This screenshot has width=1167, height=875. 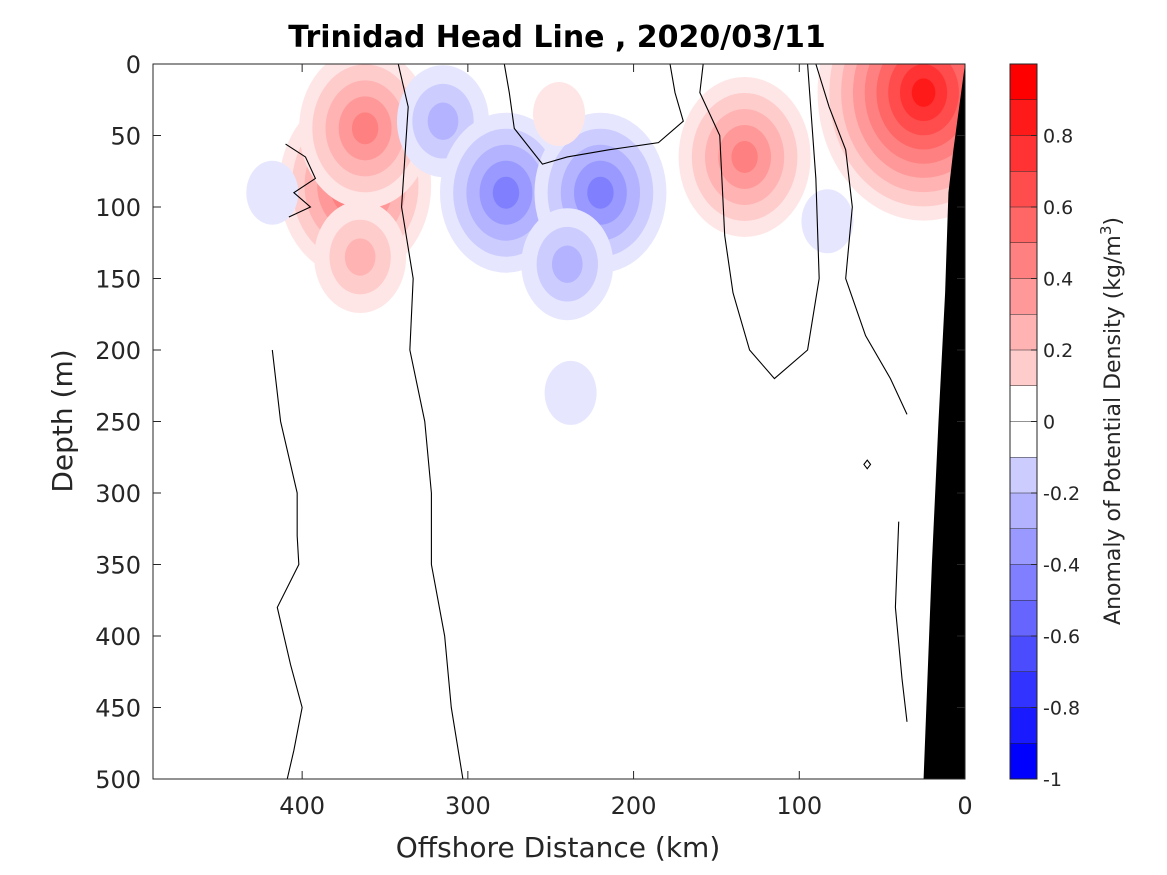 I want to click on contour-center-loop, so click(x=593, y=114).